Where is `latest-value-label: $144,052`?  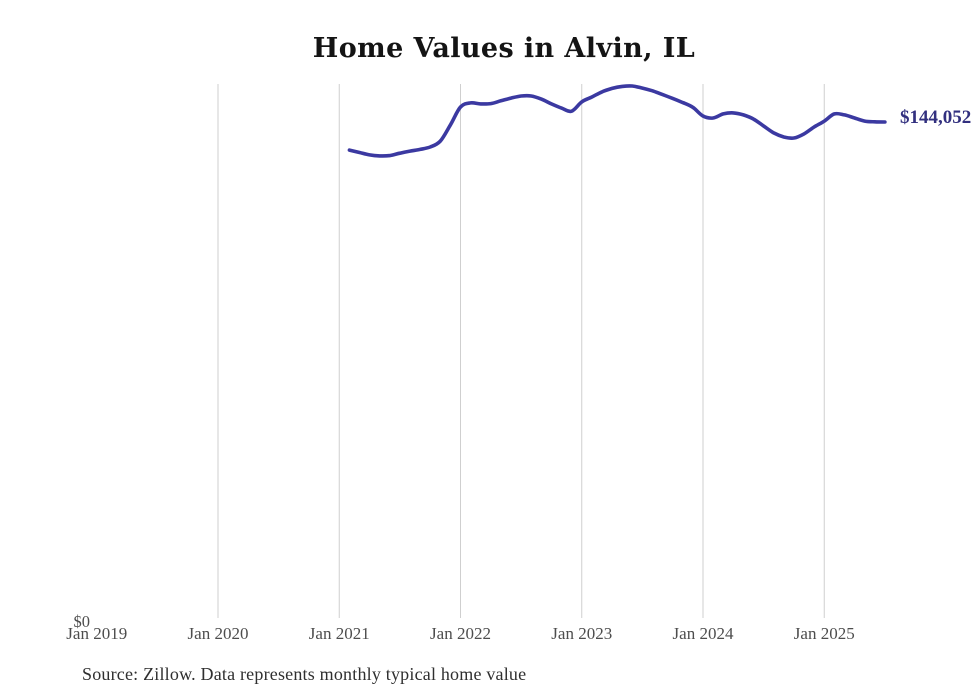
latest-value-label: $144,052 is located at coordinates (935, 117).